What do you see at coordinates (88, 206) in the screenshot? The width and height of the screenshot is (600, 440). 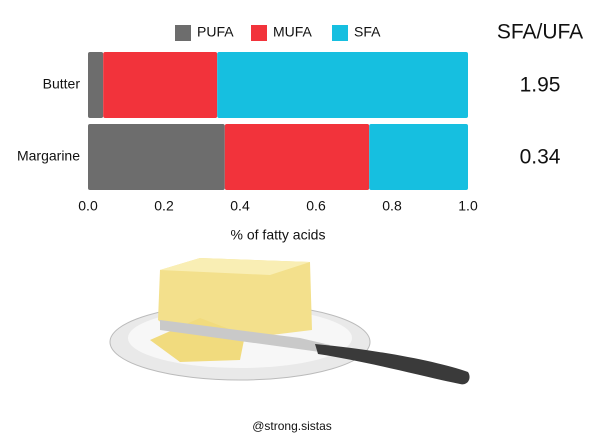 I see `x-tick-label: 0.0` at bounding box center [88, 206].